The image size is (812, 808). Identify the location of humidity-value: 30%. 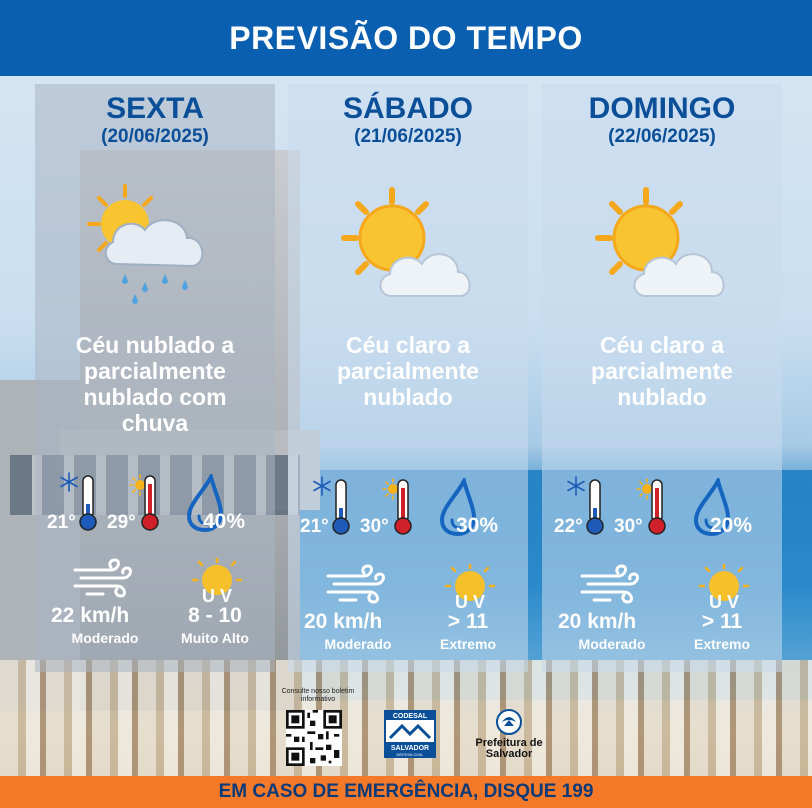
(477, 525).